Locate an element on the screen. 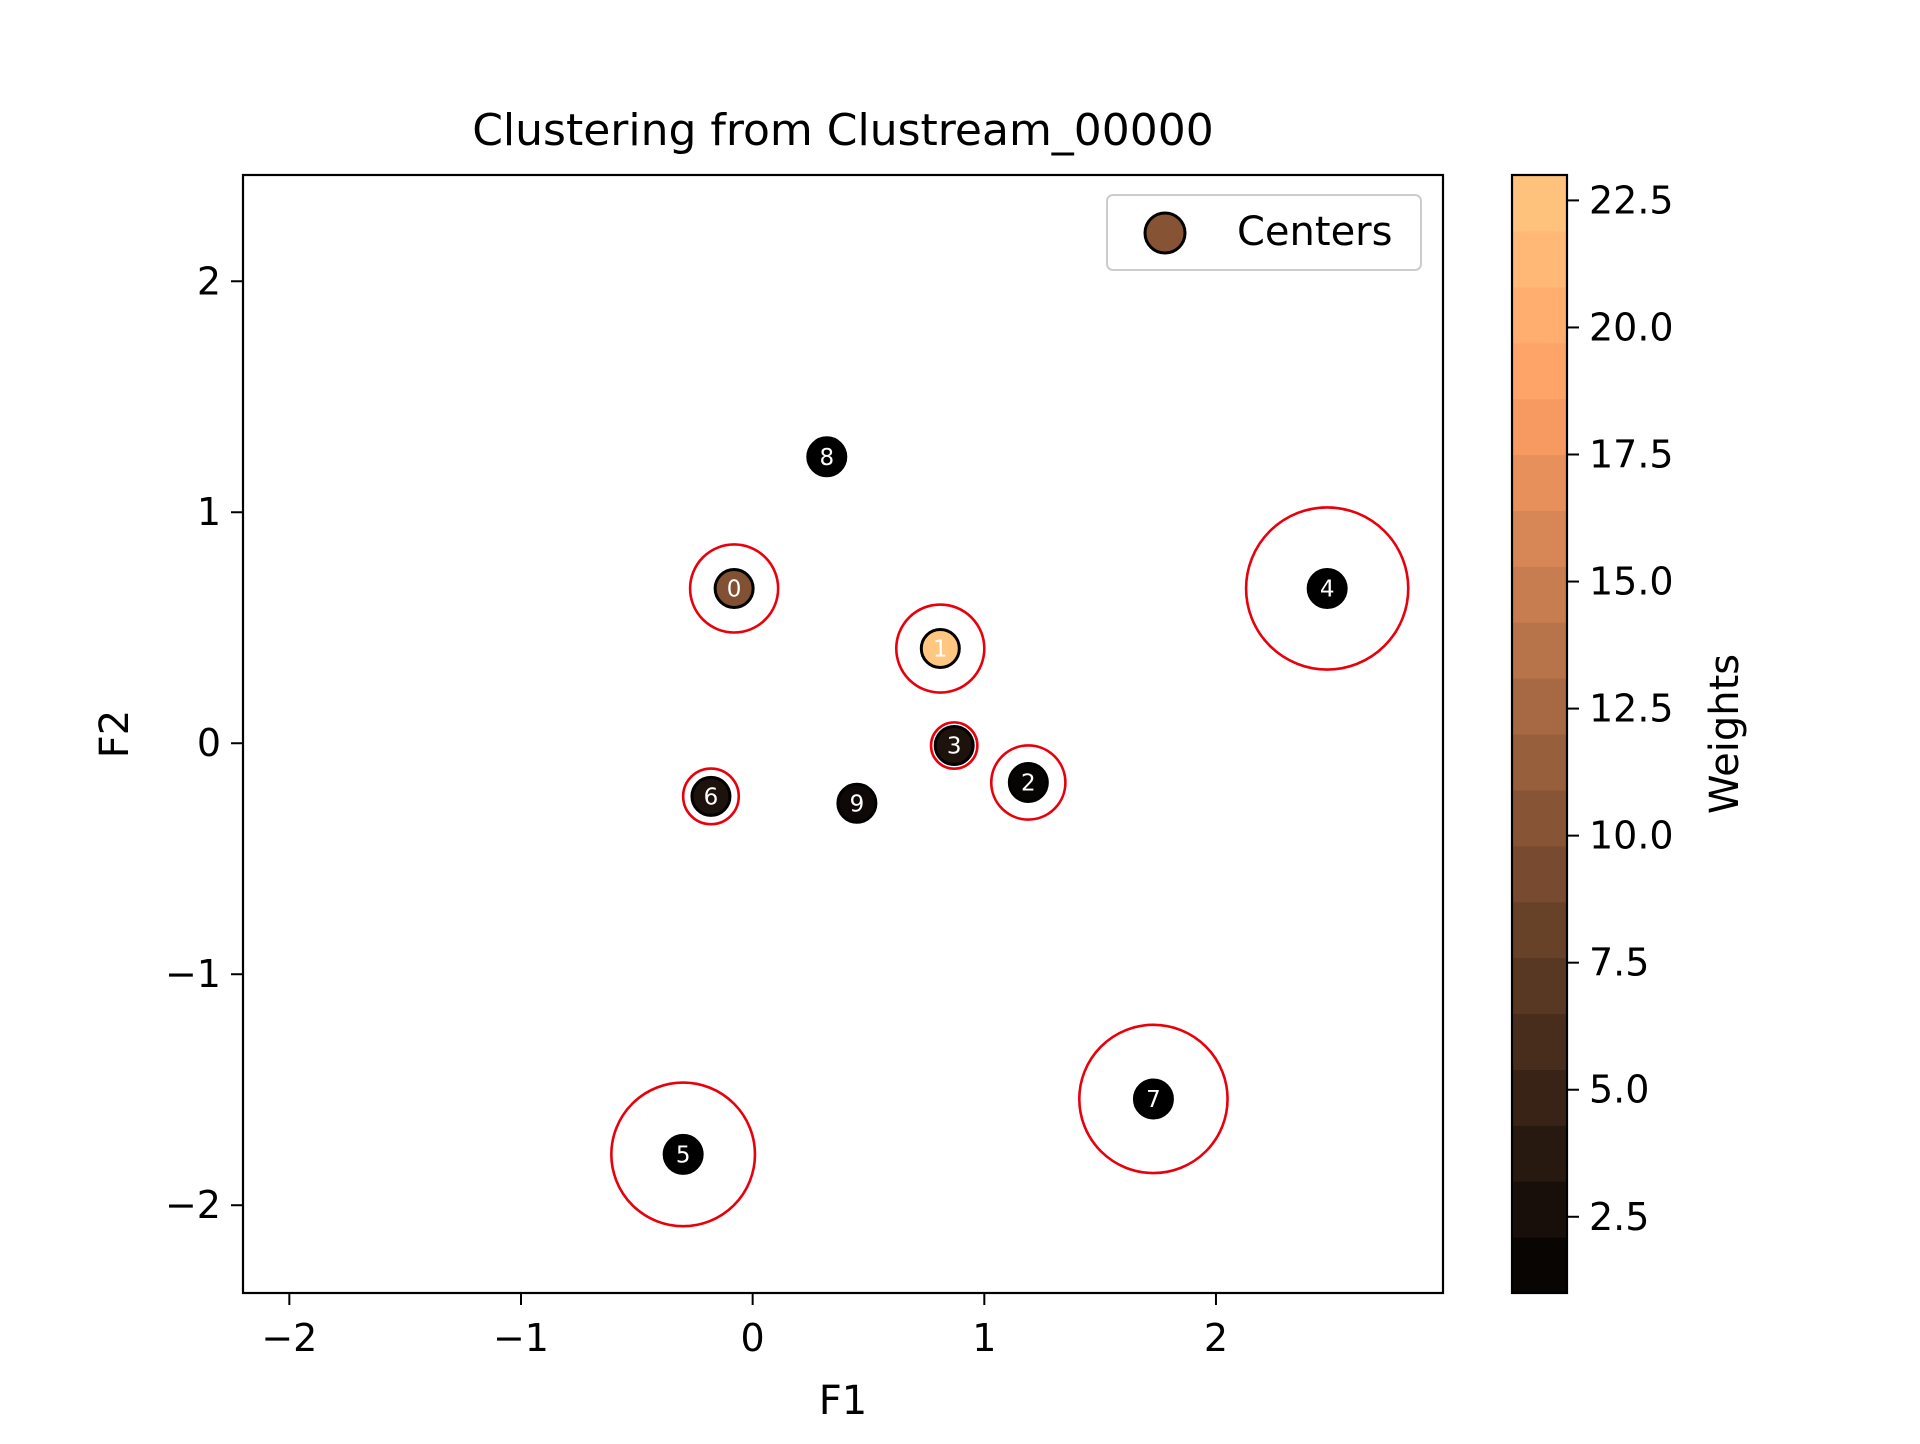 The width and height of the screenshot is (1920, 1444). y-tick-label: −1 is located at coordinates (193, 974).